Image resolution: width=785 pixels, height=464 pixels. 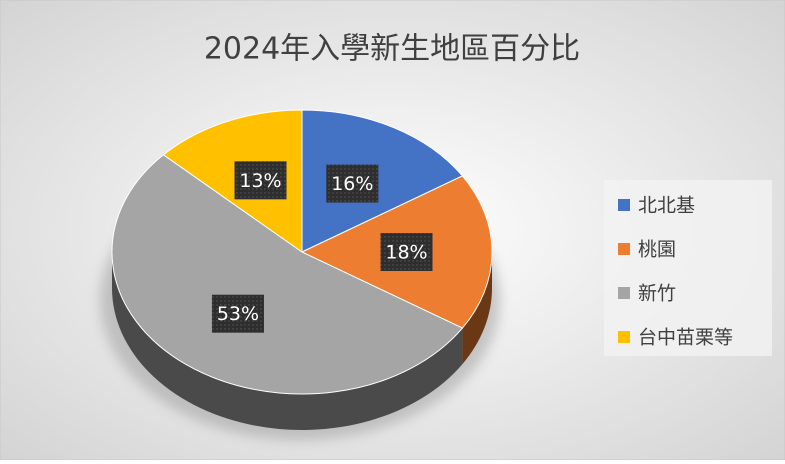 What do you see at coordinates (657, 294) in the screenshot?
I see `legend-label: 新竹` at bounding box center [657, 294].